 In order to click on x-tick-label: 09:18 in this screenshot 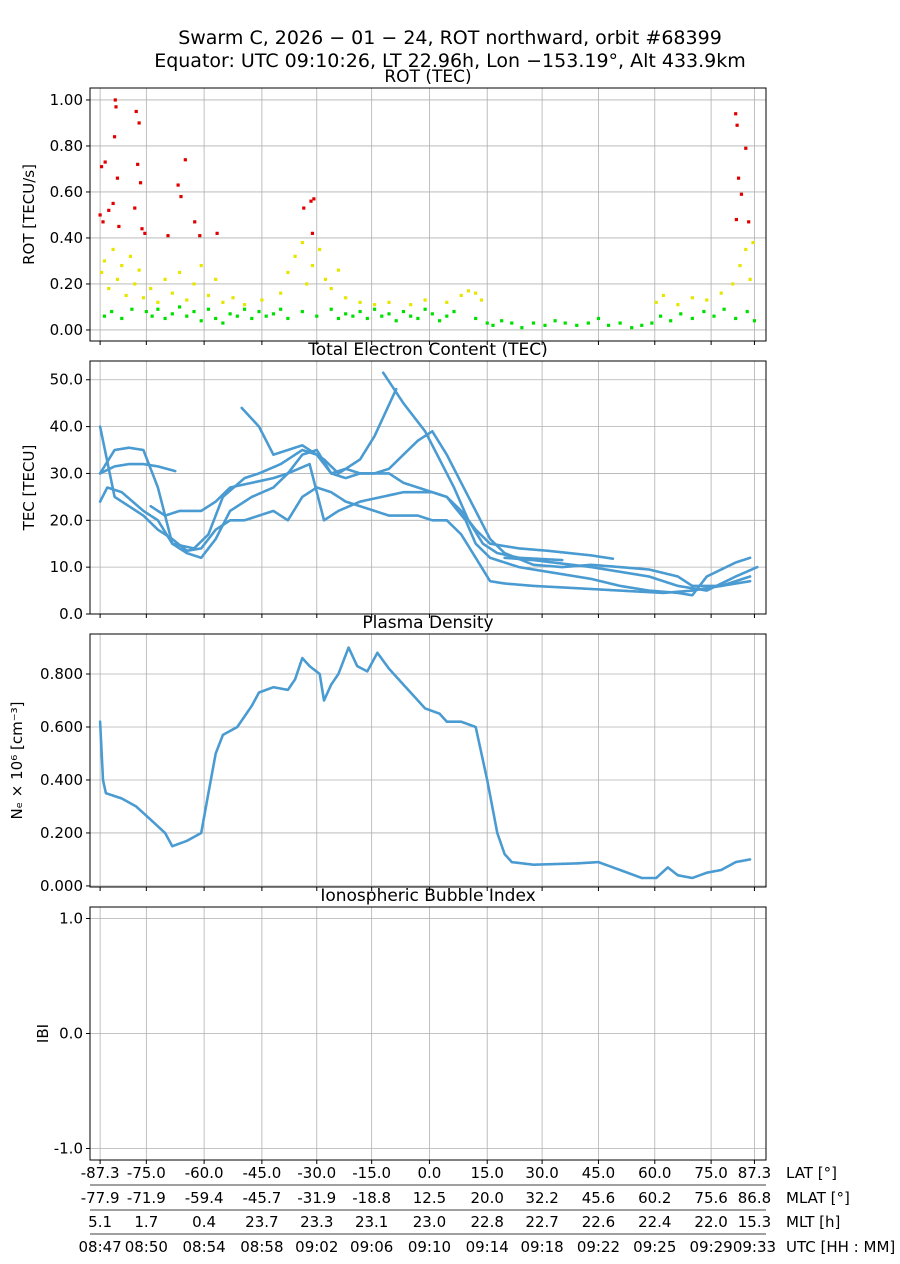, I will do `click(541, 1247)`.